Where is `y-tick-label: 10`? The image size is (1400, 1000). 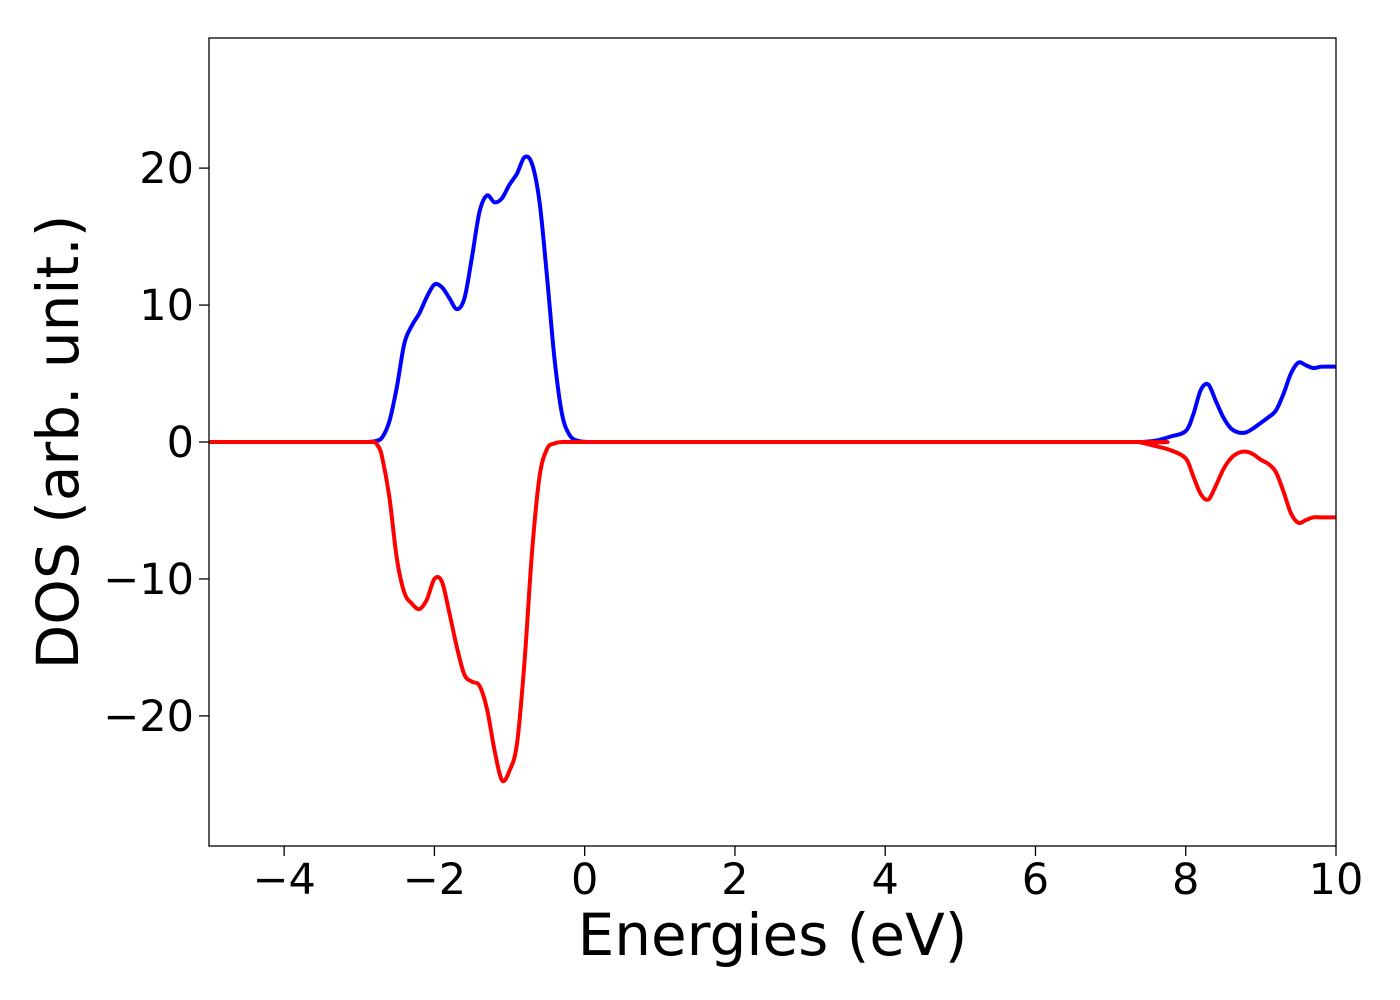
y-tick-label: 10 is located at coordinates (166, 306).